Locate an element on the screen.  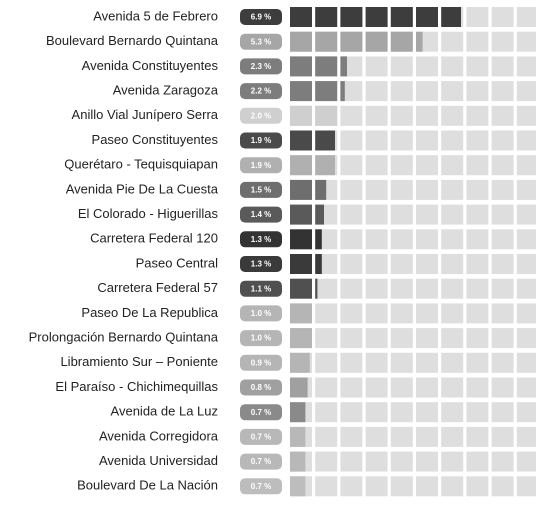
row-label: Anillo Vial Junípero Serra is located at coordinates (145, 114).